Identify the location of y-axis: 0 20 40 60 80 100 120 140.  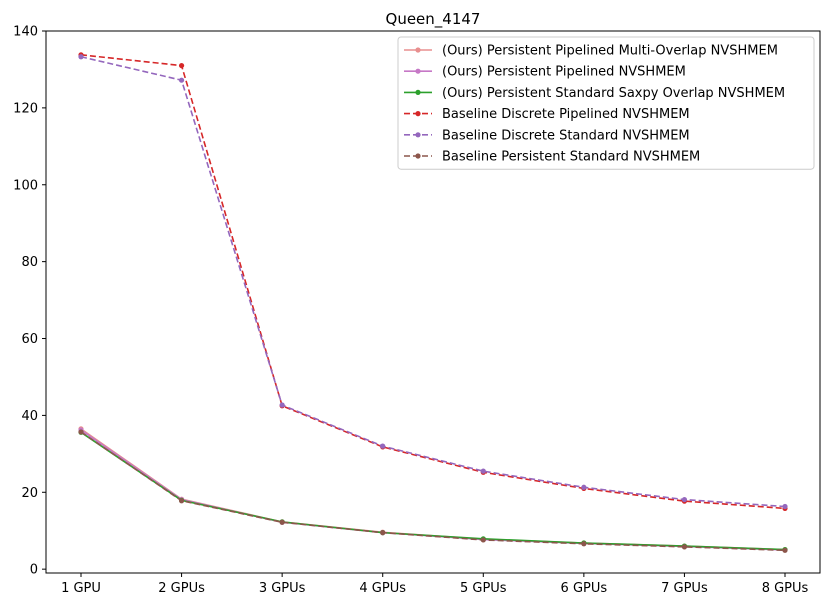
(29, 301).